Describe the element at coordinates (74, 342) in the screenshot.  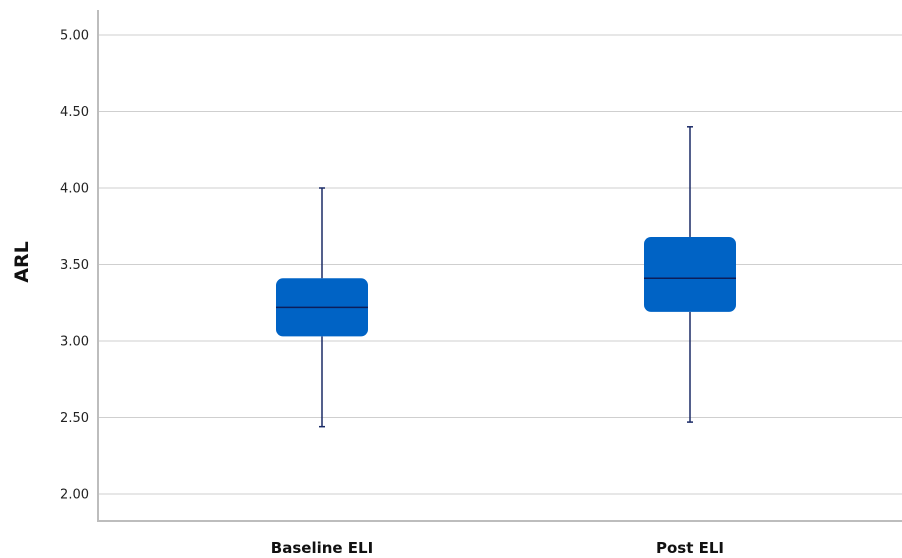
I see `y-tick-label: 3.00` at that location.